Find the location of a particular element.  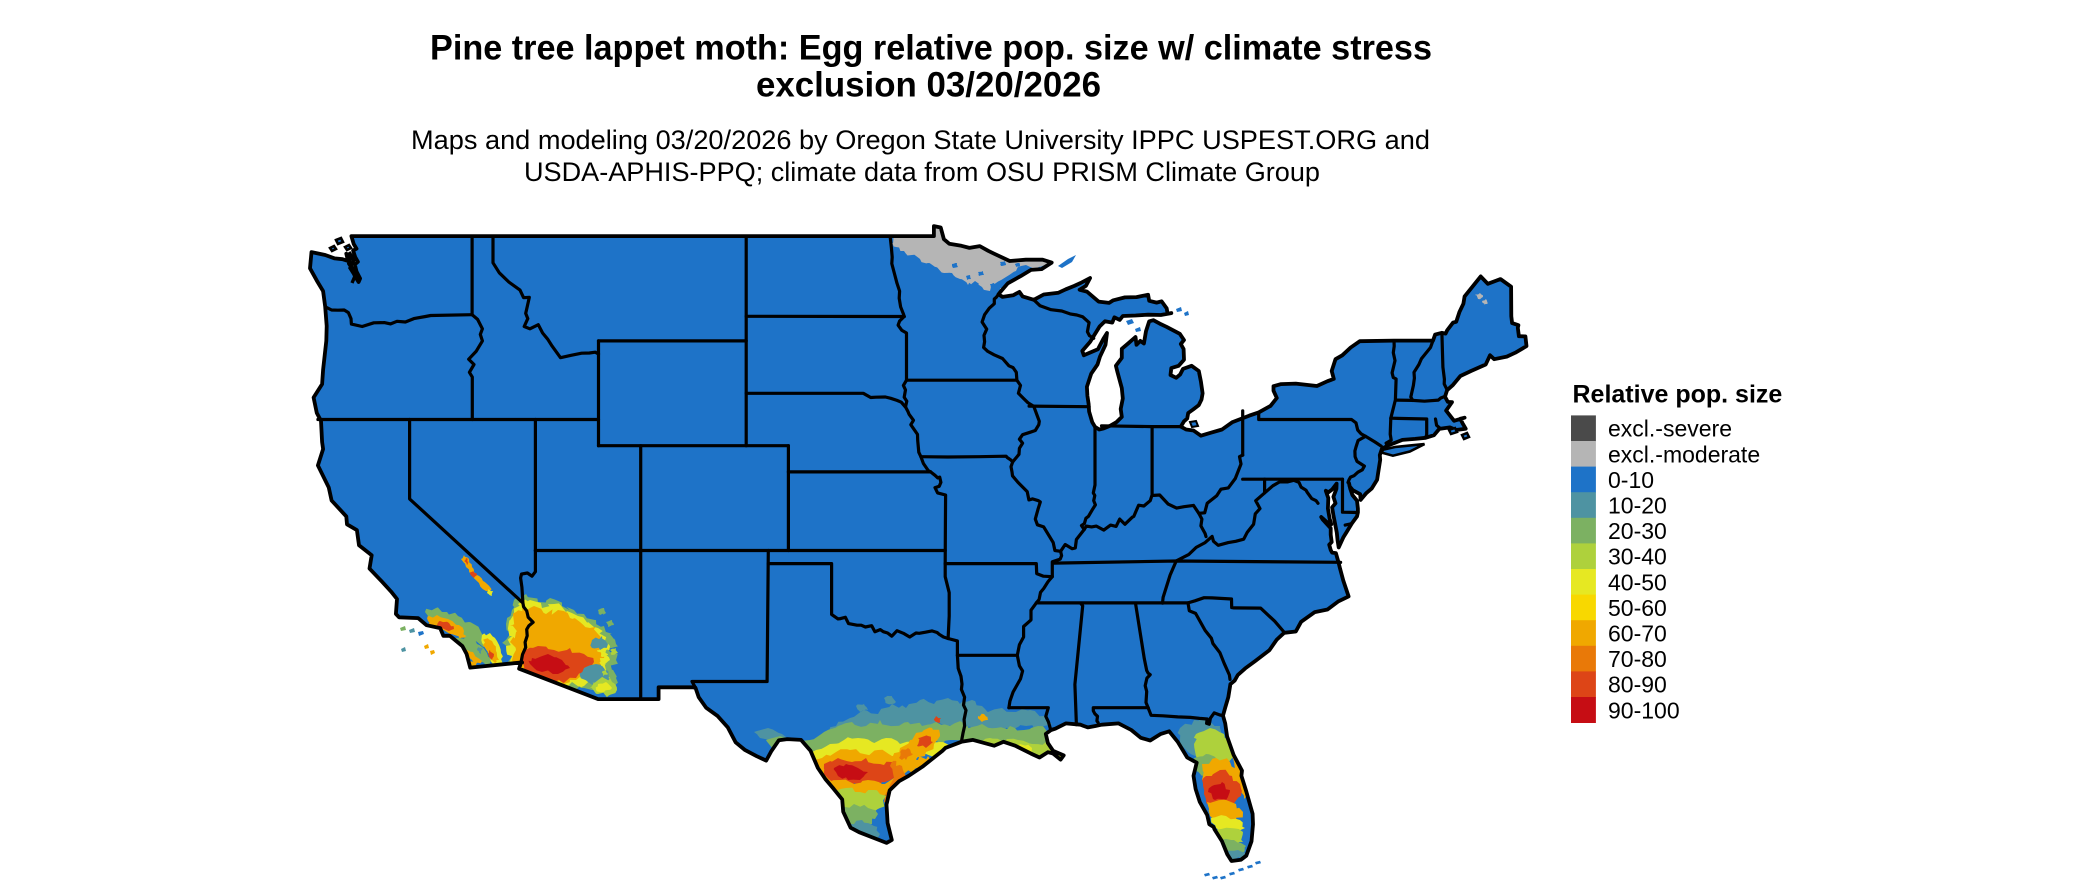

svg-text: exclusion 03/20/2026 is located at coordinates (928, 85).